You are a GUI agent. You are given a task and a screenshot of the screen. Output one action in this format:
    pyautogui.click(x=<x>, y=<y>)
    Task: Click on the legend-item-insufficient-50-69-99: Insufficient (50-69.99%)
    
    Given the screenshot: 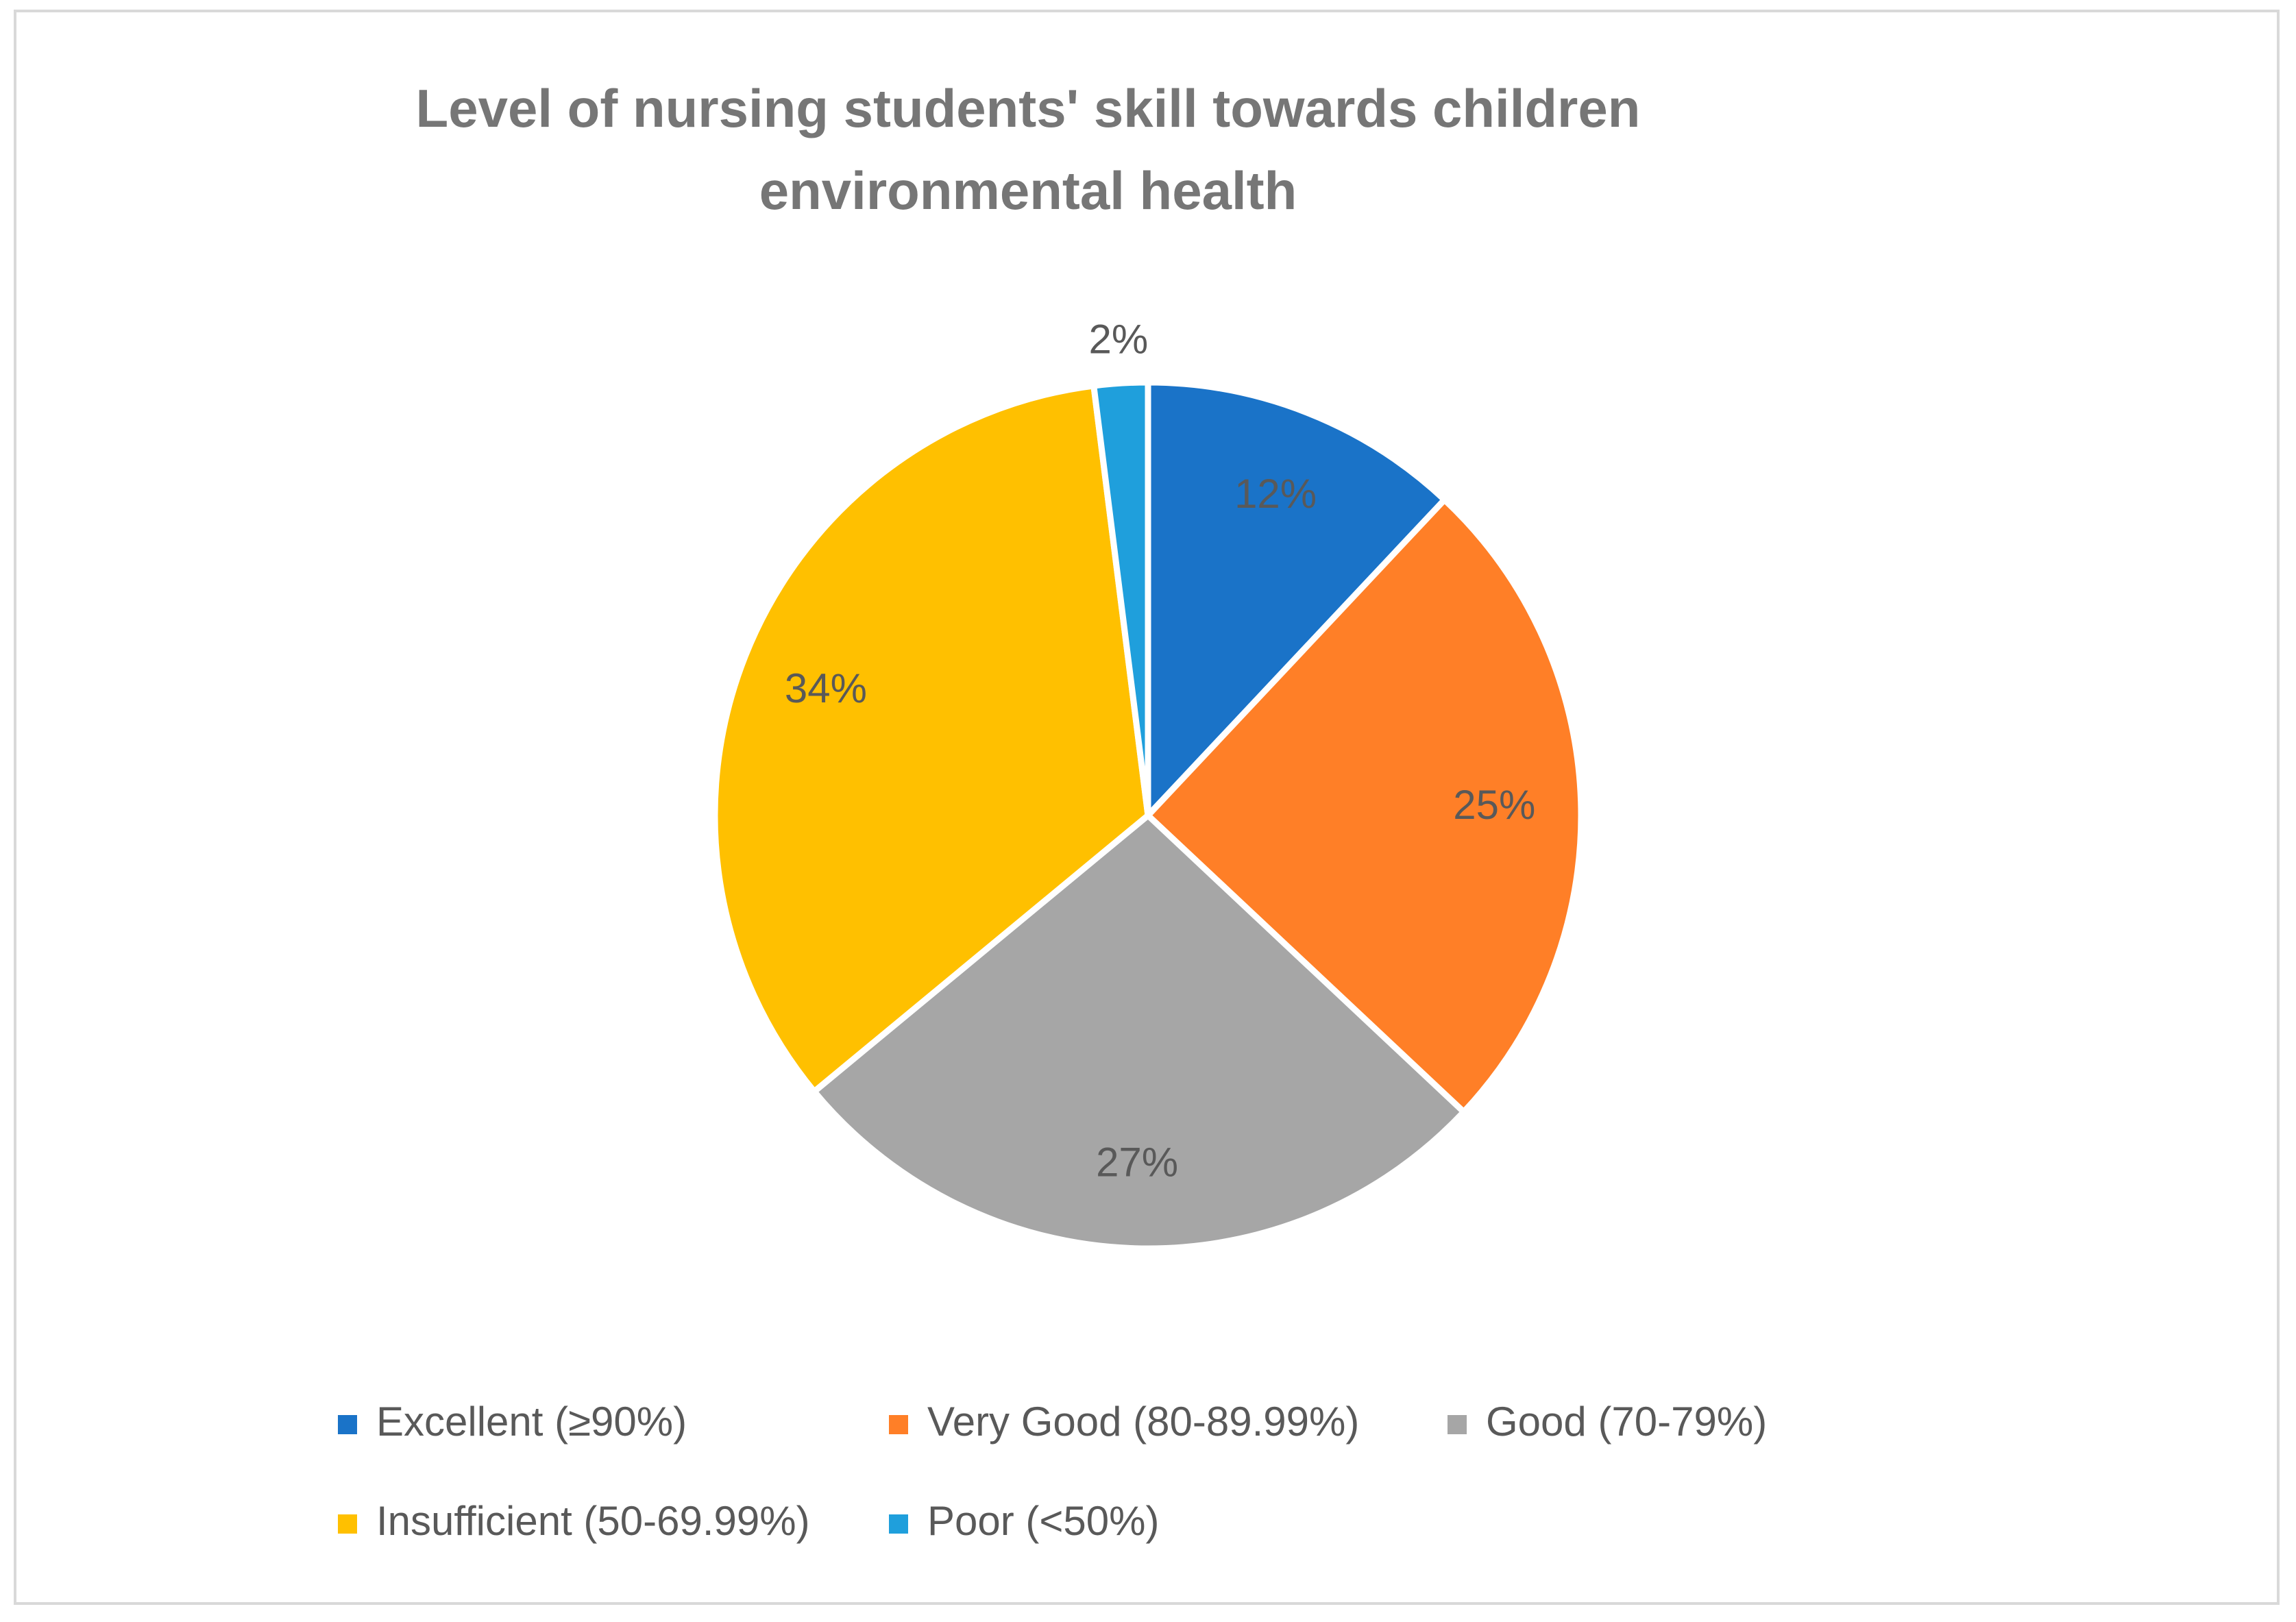 What is the action you would take?
    pyautogui.click(x=574, y=1521)
    